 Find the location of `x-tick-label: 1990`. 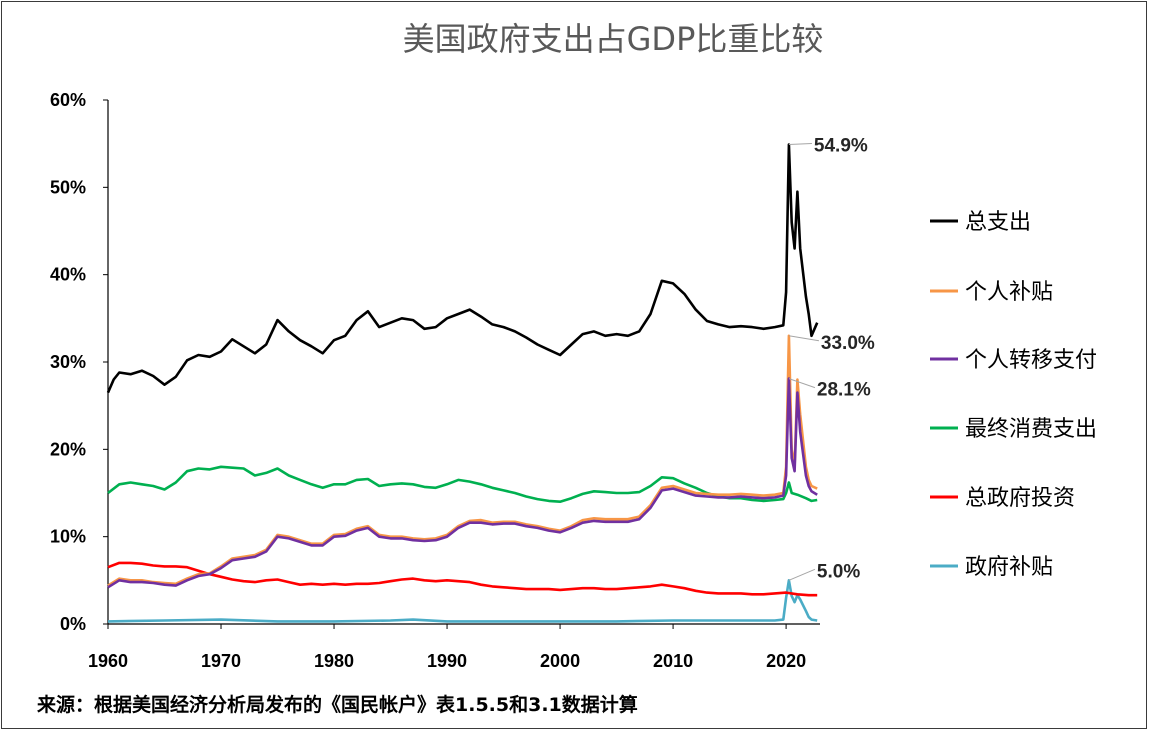

x-tick-label: 1990 is located at coordinates (447, 661).